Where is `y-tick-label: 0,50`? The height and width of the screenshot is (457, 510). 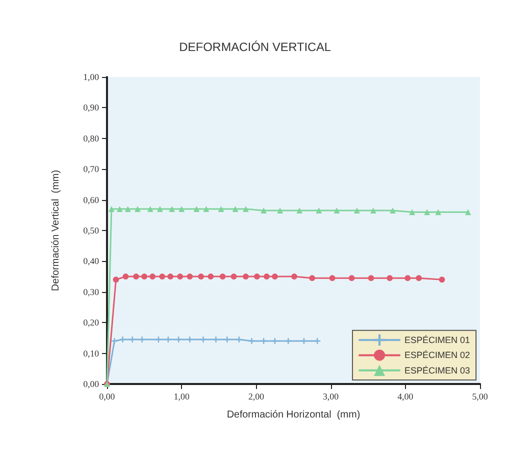 y-tick-label: 0,50 is located at coordinates (91, 231).